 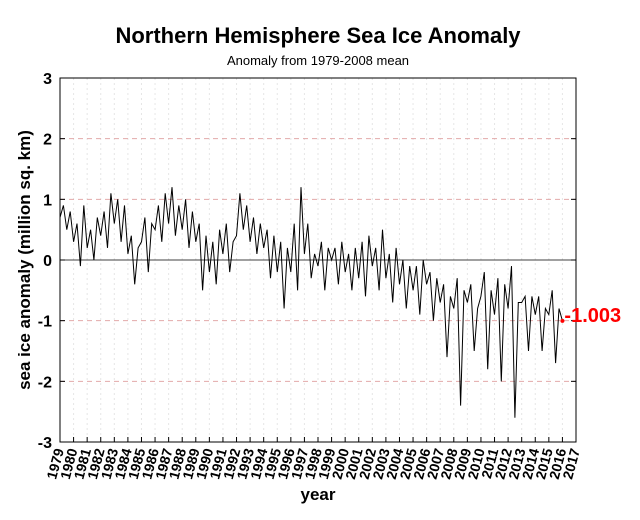 What do you see at coordinates (592, 316) in the screenshot?
I see `latest-value-label: -1.003` at bounding box center [592, 316].